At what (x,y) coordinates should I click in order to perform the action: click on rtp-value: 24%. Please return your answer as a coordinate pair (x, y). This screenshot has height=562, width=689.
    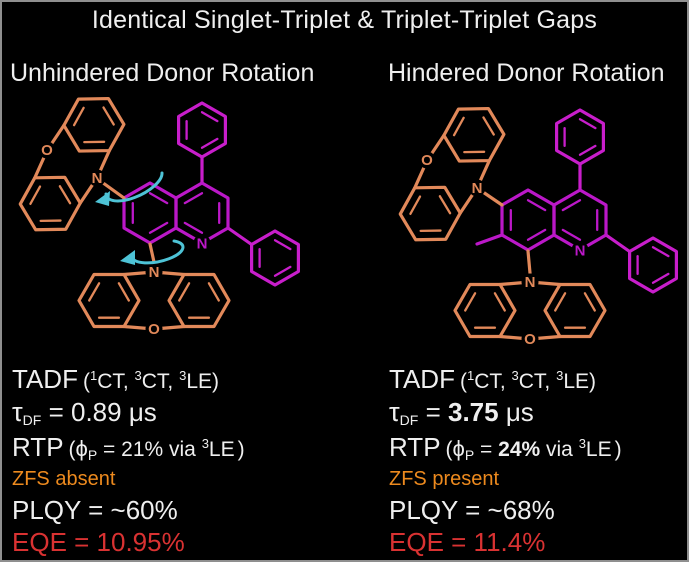
    Looking at the image, I should click on (519, 449).